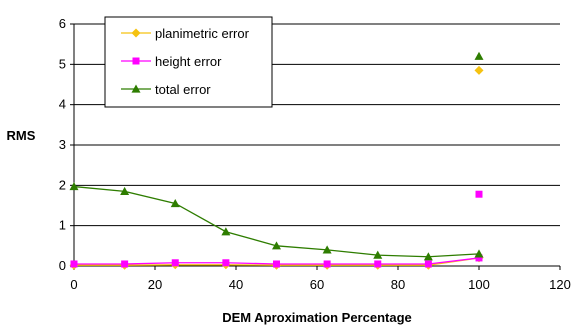  I want to click on x-tick-label-100: 100, so click(479, 284).